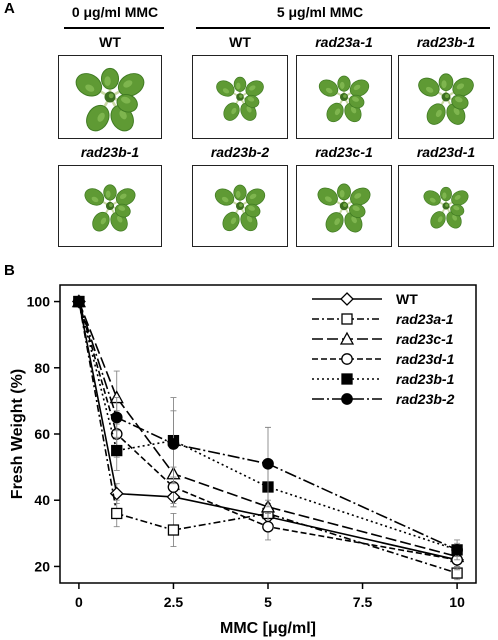 This screenshot has height=640, width=498. Describe the element at coordinates (446, 152) in the screenshot. I see `photo-label-rad23d-1: rad23d-1` at that location.